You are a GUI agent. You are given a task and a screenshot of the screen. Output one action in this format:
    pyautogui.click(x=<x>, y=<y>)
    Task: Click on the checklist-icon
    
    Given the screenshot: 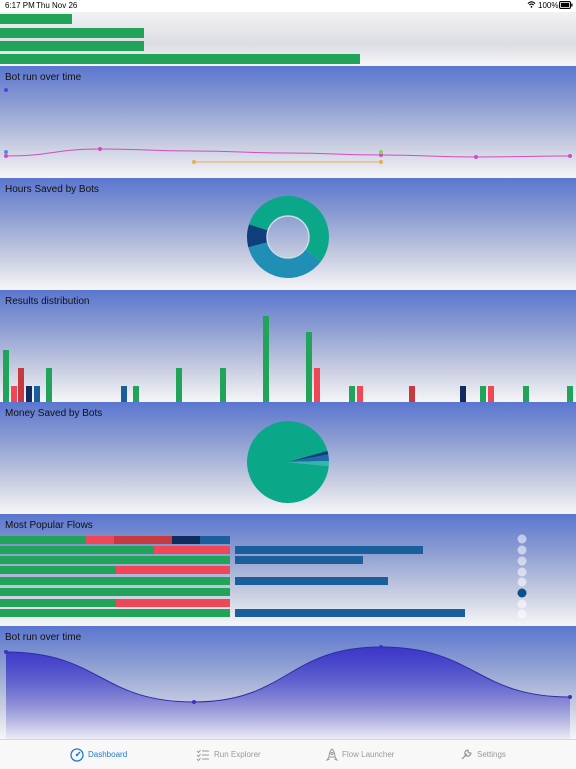 What is the action you would take?
    pyautogui.click(x=203, y=755)
    